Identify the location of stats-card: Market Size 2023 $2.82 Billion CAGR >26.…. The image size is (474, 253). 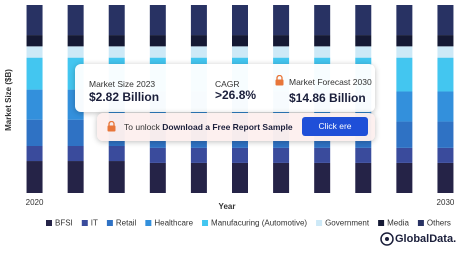
(225, 88).